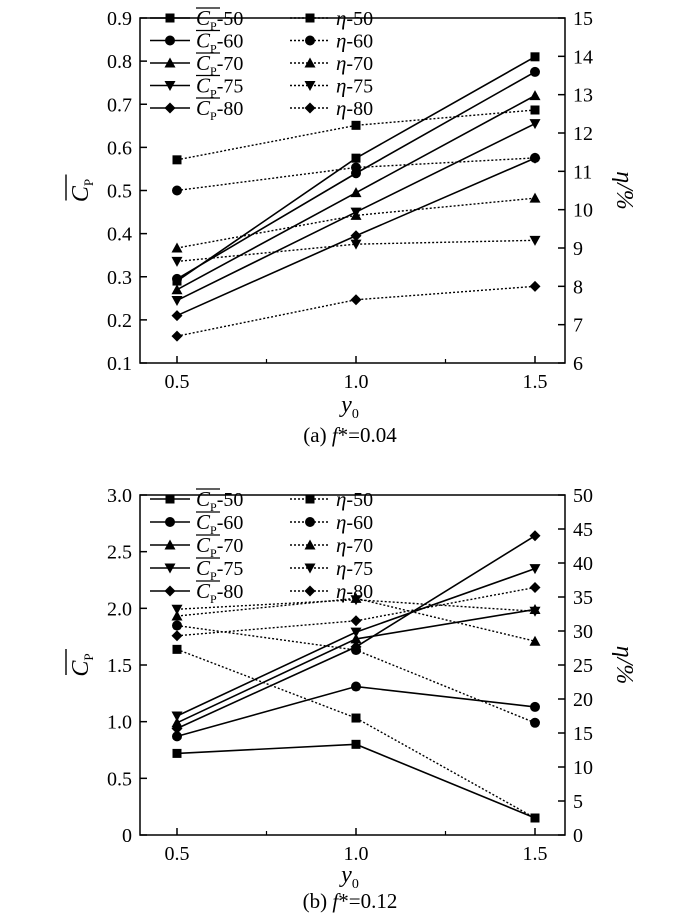 This screenshot has height=917, width=700. I want to click on left-tick-label: 0.6, so click(119, 148).